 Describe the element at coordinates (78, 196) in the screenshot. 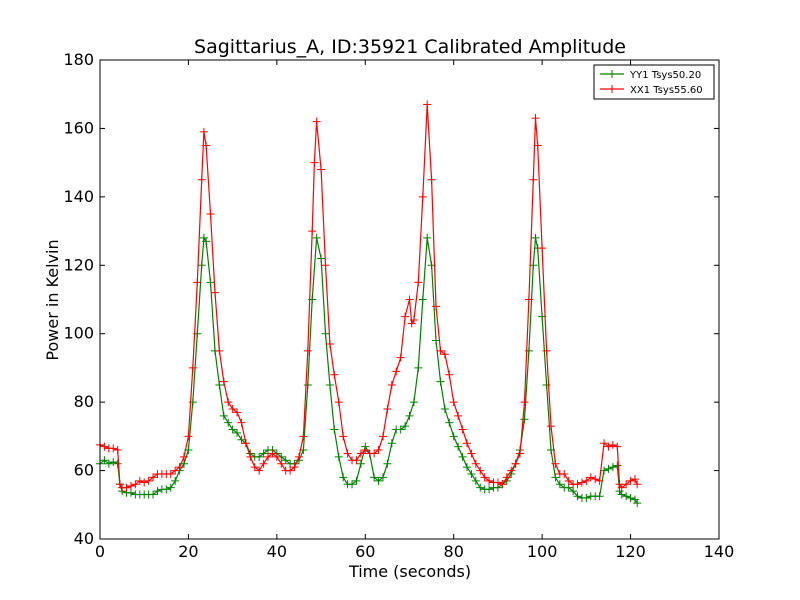

I see `y-tick-label: 140` at that location.